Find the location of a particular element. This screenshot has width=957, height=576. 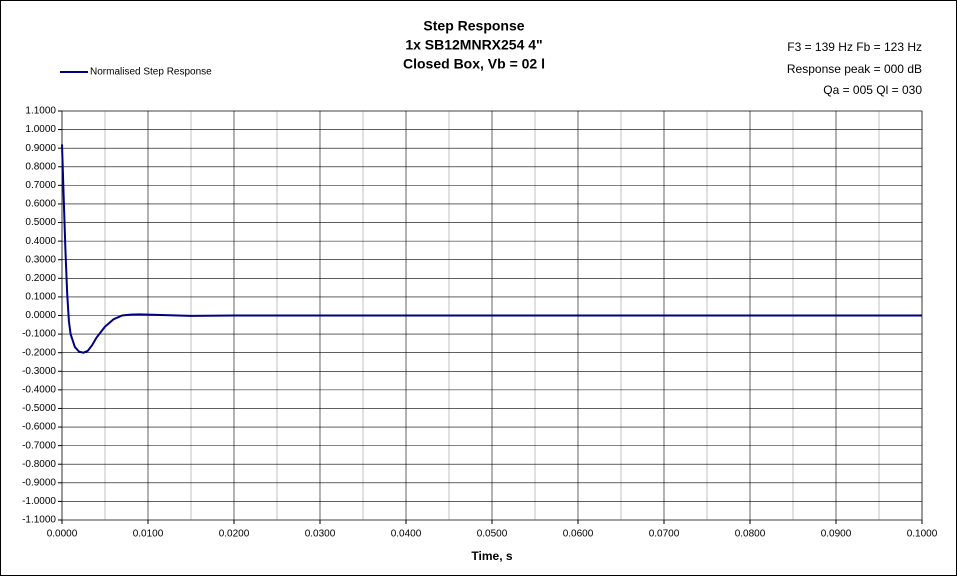

y-tick-label: -0.1000 is located at coordinates (39, 334).